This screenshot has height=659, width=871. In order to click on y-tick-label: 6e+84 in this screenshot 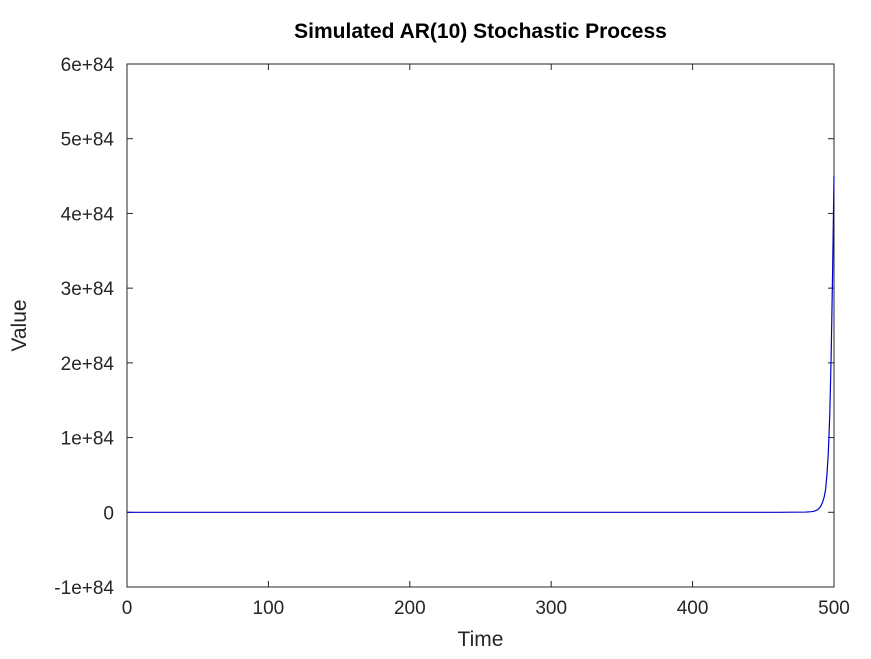, I will do `click(88, 65)`.